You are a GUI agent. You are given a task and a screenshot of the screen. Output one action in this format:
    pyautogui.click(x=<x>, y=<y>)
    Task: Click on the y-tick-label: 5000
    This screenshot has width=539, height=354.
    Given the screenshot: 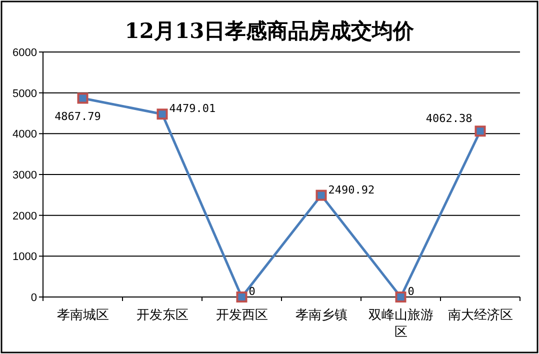 What is the action you would take?
    pyautogui.click(x=24, y=94)
    